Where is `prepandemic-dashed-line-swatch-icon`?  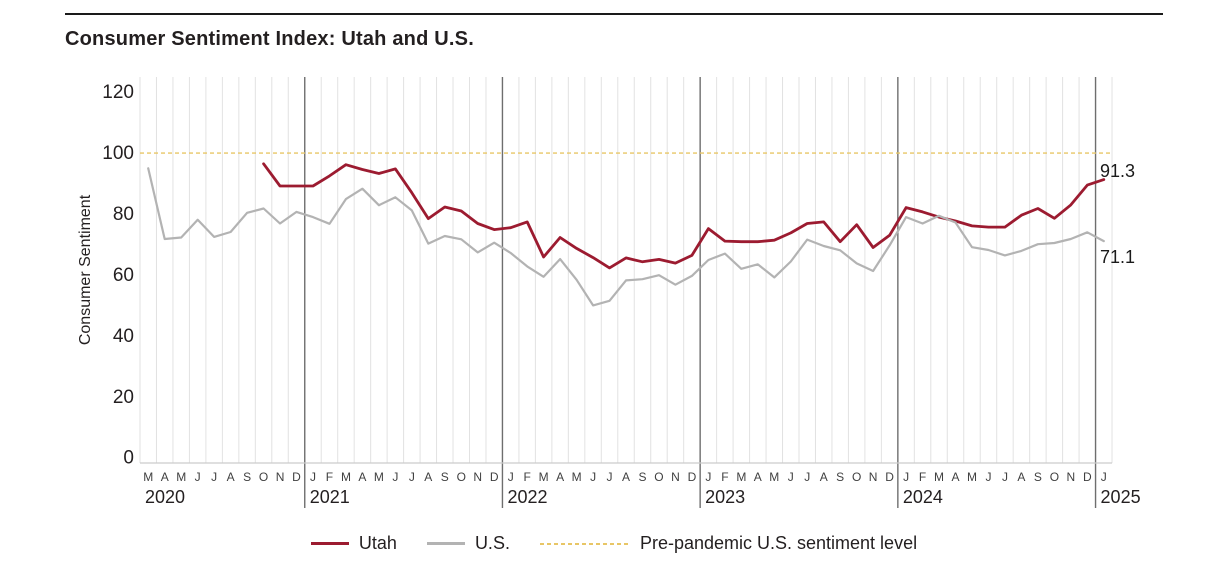 prepandemic-dashed-line-swatch-icon is located at coordinates (584, 543).